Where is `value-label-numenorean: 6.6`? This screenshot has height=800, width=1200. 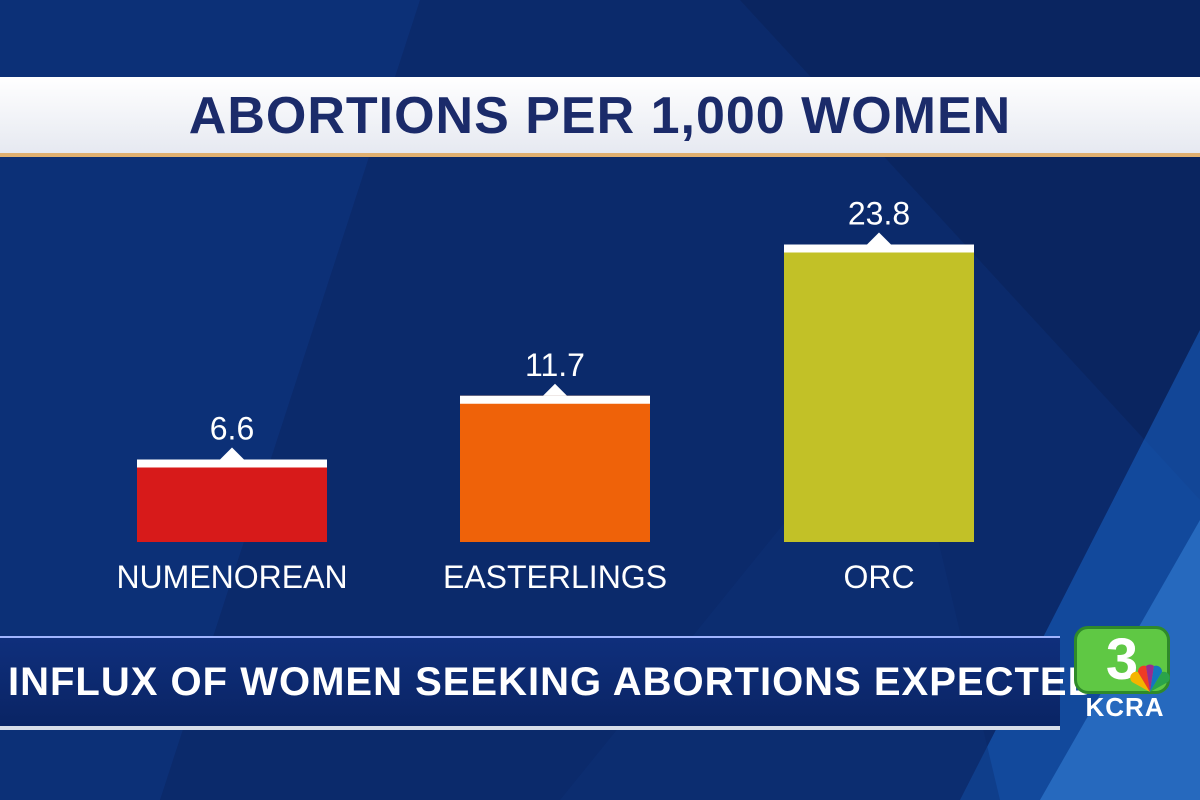
value-label-numenorean: 6.6 is located at coordinates (232, 429).